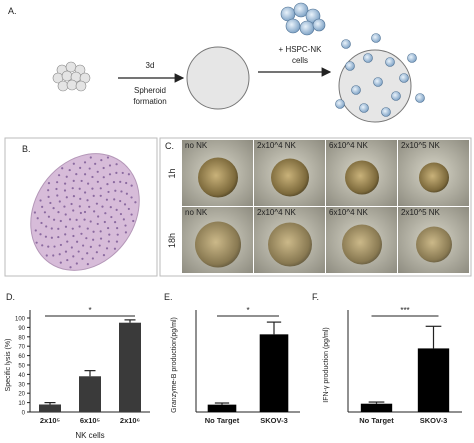  Describe the element at coordinates (380, 75) in the screenshot. I see `nk-cells` at that location.